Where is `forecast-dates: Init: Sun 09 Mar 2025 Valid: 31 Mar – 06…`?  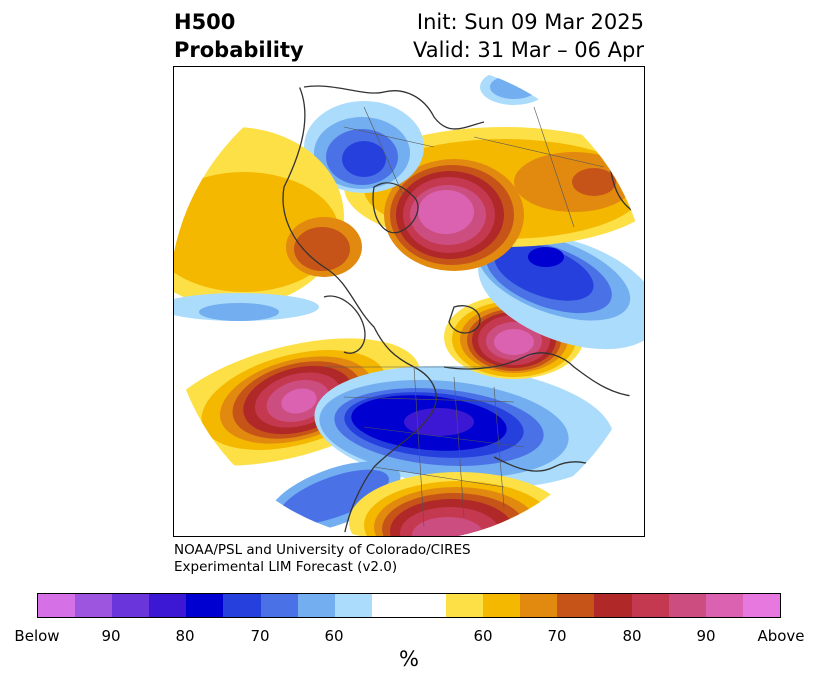
forecast-dates: Init: Sun 09 Mar 2025 Valid: 31 Mar – 06… is located at coordinates (528, 36).